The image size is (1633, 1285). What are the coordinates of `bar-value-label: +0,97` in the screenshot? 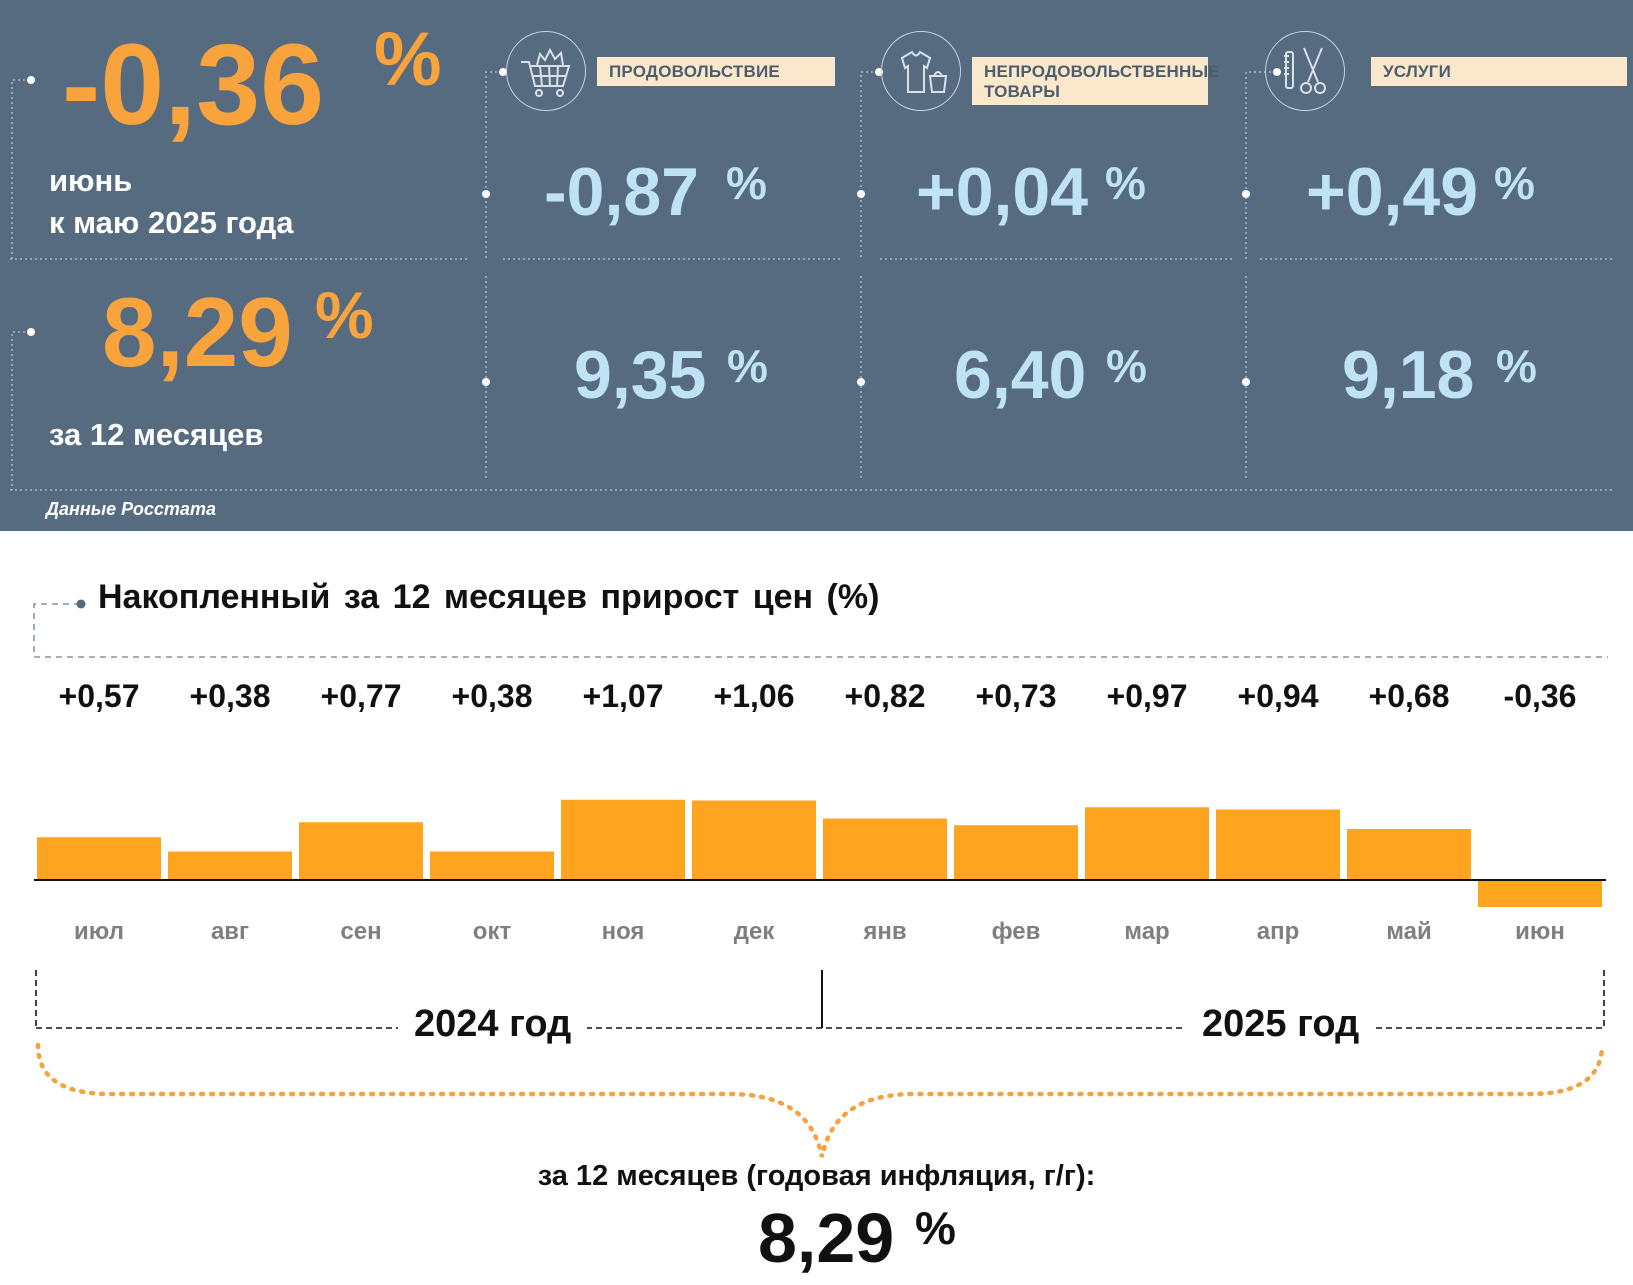 It's located at (1147, 696).